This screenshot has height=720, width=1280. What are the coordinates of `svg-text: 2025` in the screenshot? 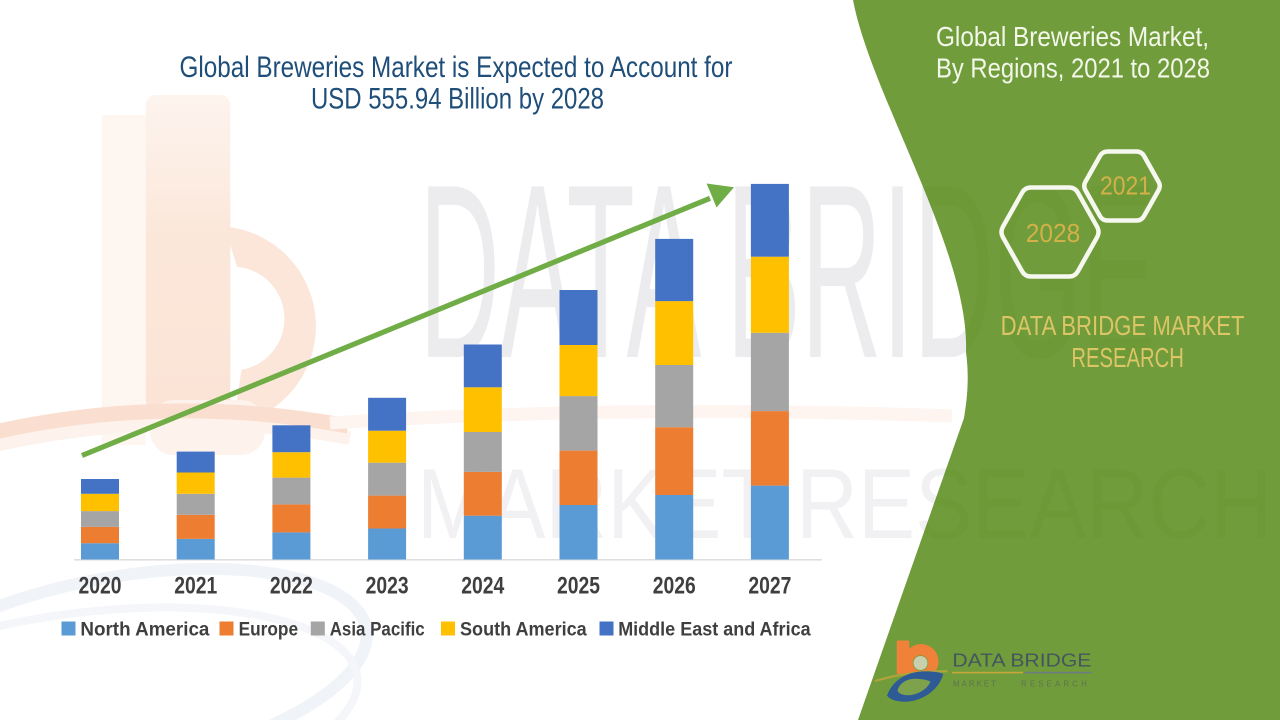 It's located at (578, 586).